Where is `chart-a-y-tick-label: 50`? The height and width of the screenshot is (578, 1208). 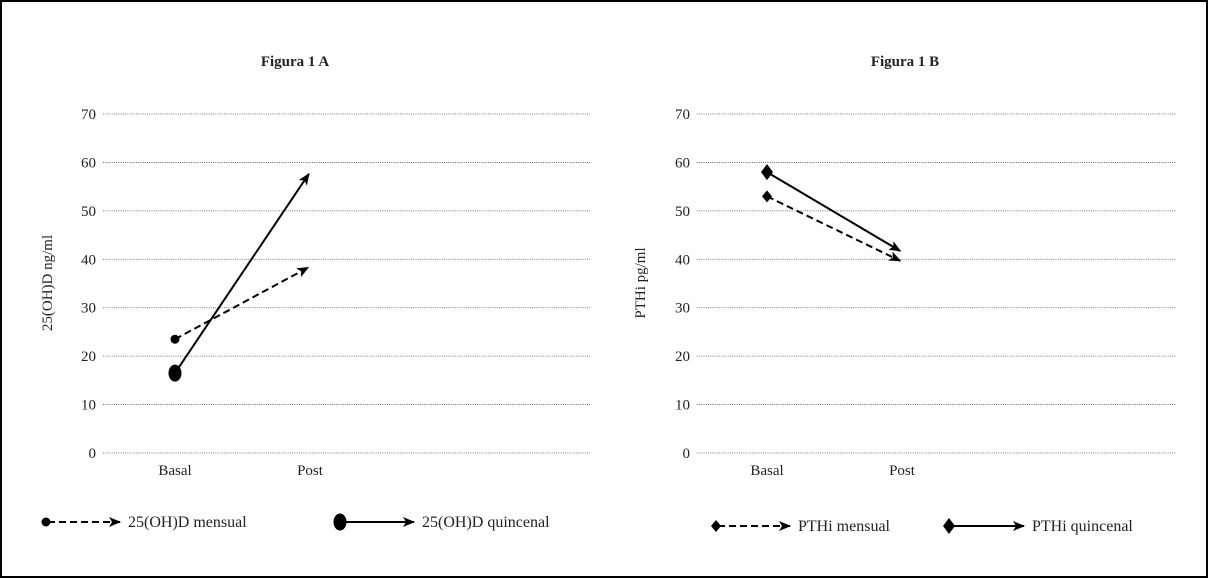
chart-a-y-tick-label: 50 is located at coordinates (88, 212).